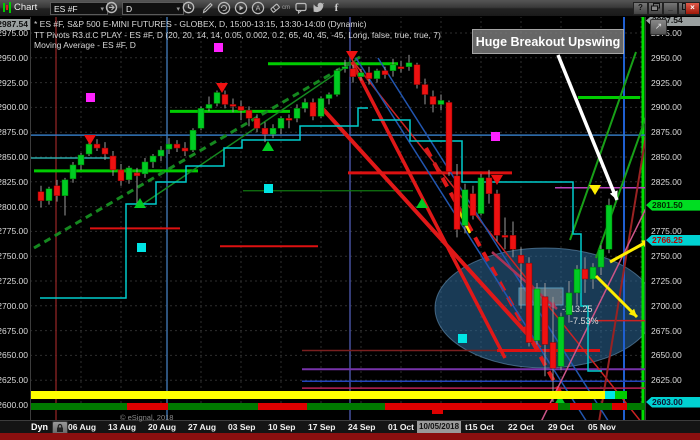 The height and width of the screenshot is (440, 700). I want to click on right-axis-tick: 2700.00, so click(666, 305).